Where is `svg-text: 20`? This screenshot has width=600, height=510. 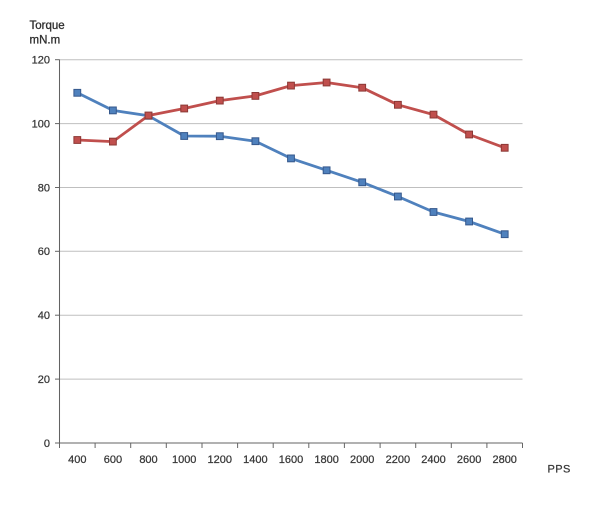
svg-text: 20 is located at coordinates (44, 380).